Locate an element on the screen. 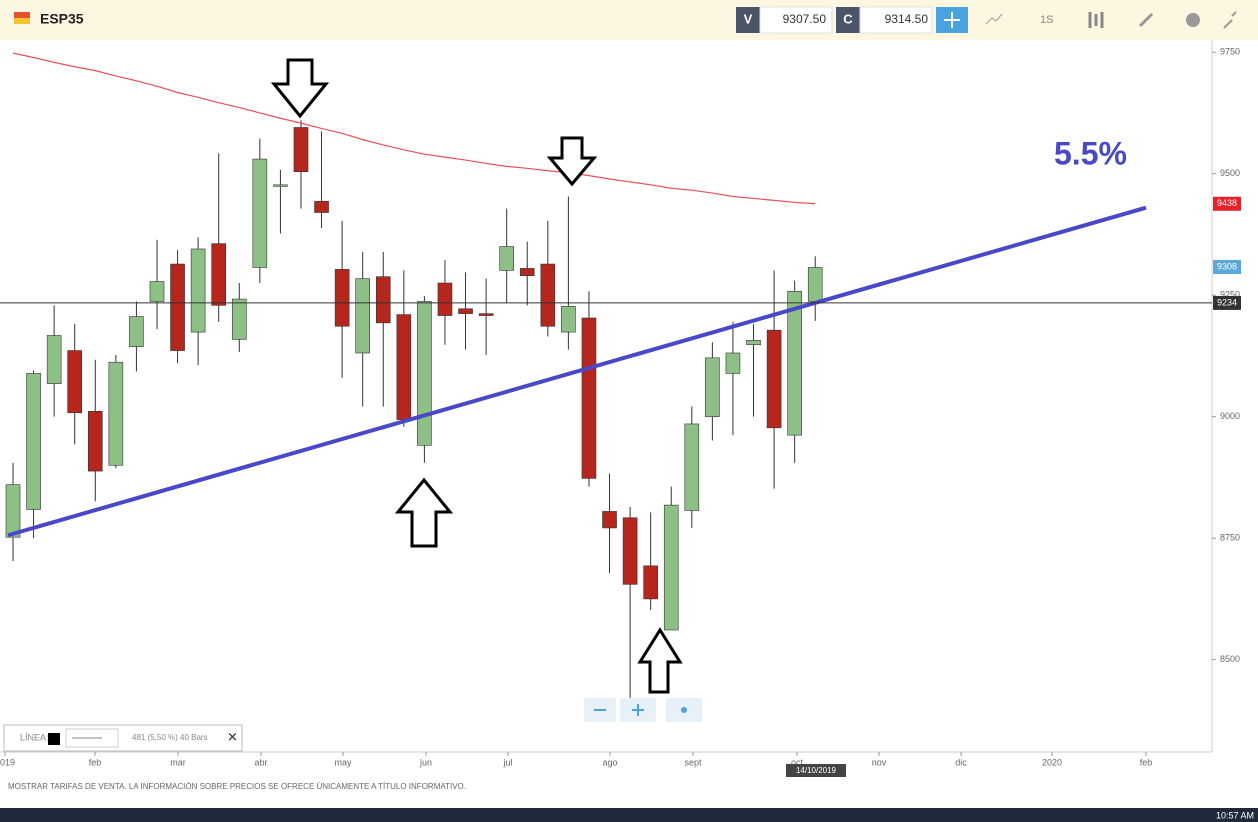  trendline-label: 5.5% is located at coordinates (1090, 153).